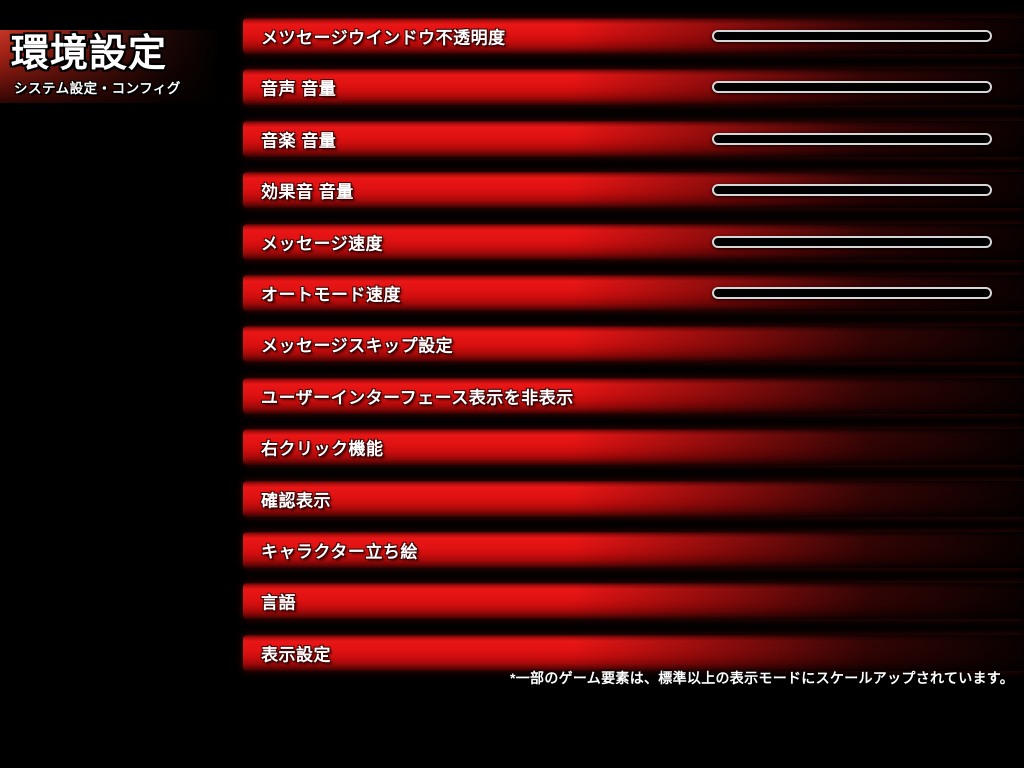  Describe the element at coordinates (633, 498) in the screenshot. I see `settings-row: 確認表示` at that location.